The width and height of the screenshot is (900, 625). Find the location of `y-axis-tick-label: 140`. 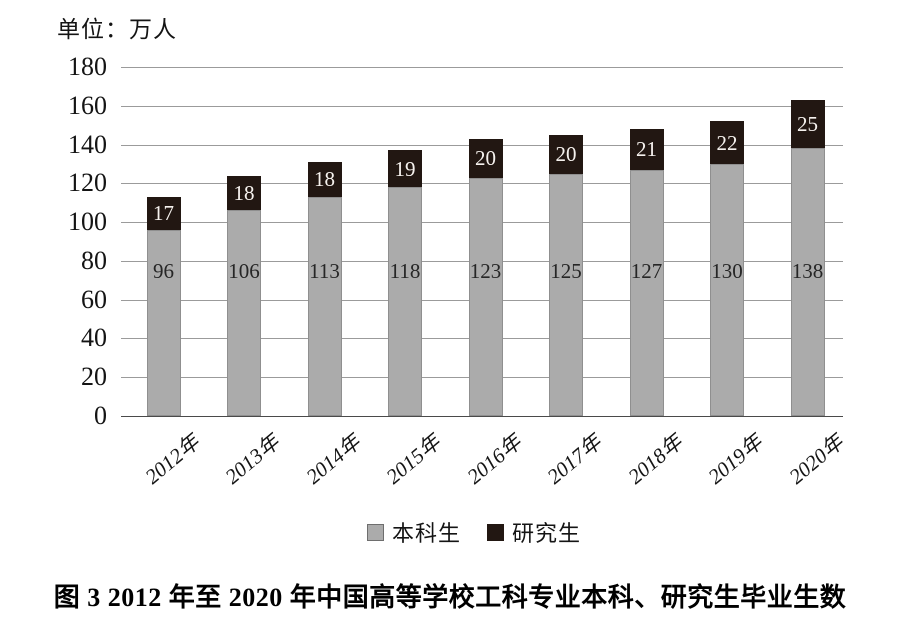

y-axis-tick-label: 140 is located at coordinates (87, 144).